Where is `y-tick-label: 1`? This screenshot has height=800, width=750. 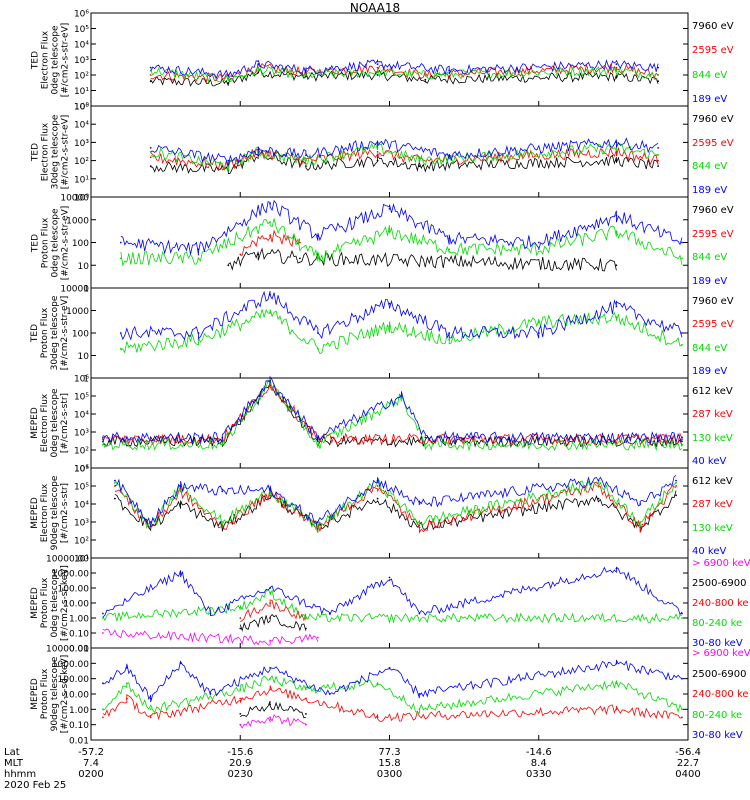
y-tick-label: 1 is located at coordinates (86, 380).